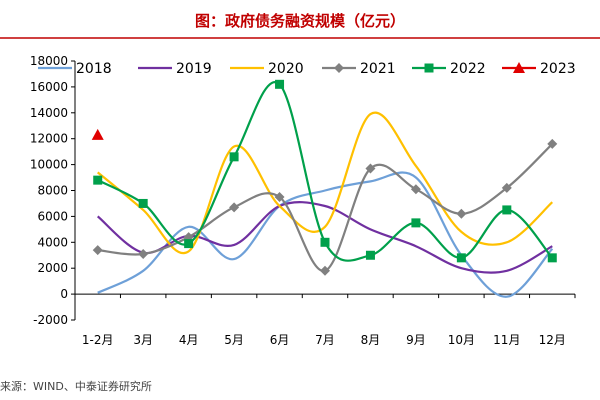  I want to click on x-tick-label: 11月, so click(506, 340).